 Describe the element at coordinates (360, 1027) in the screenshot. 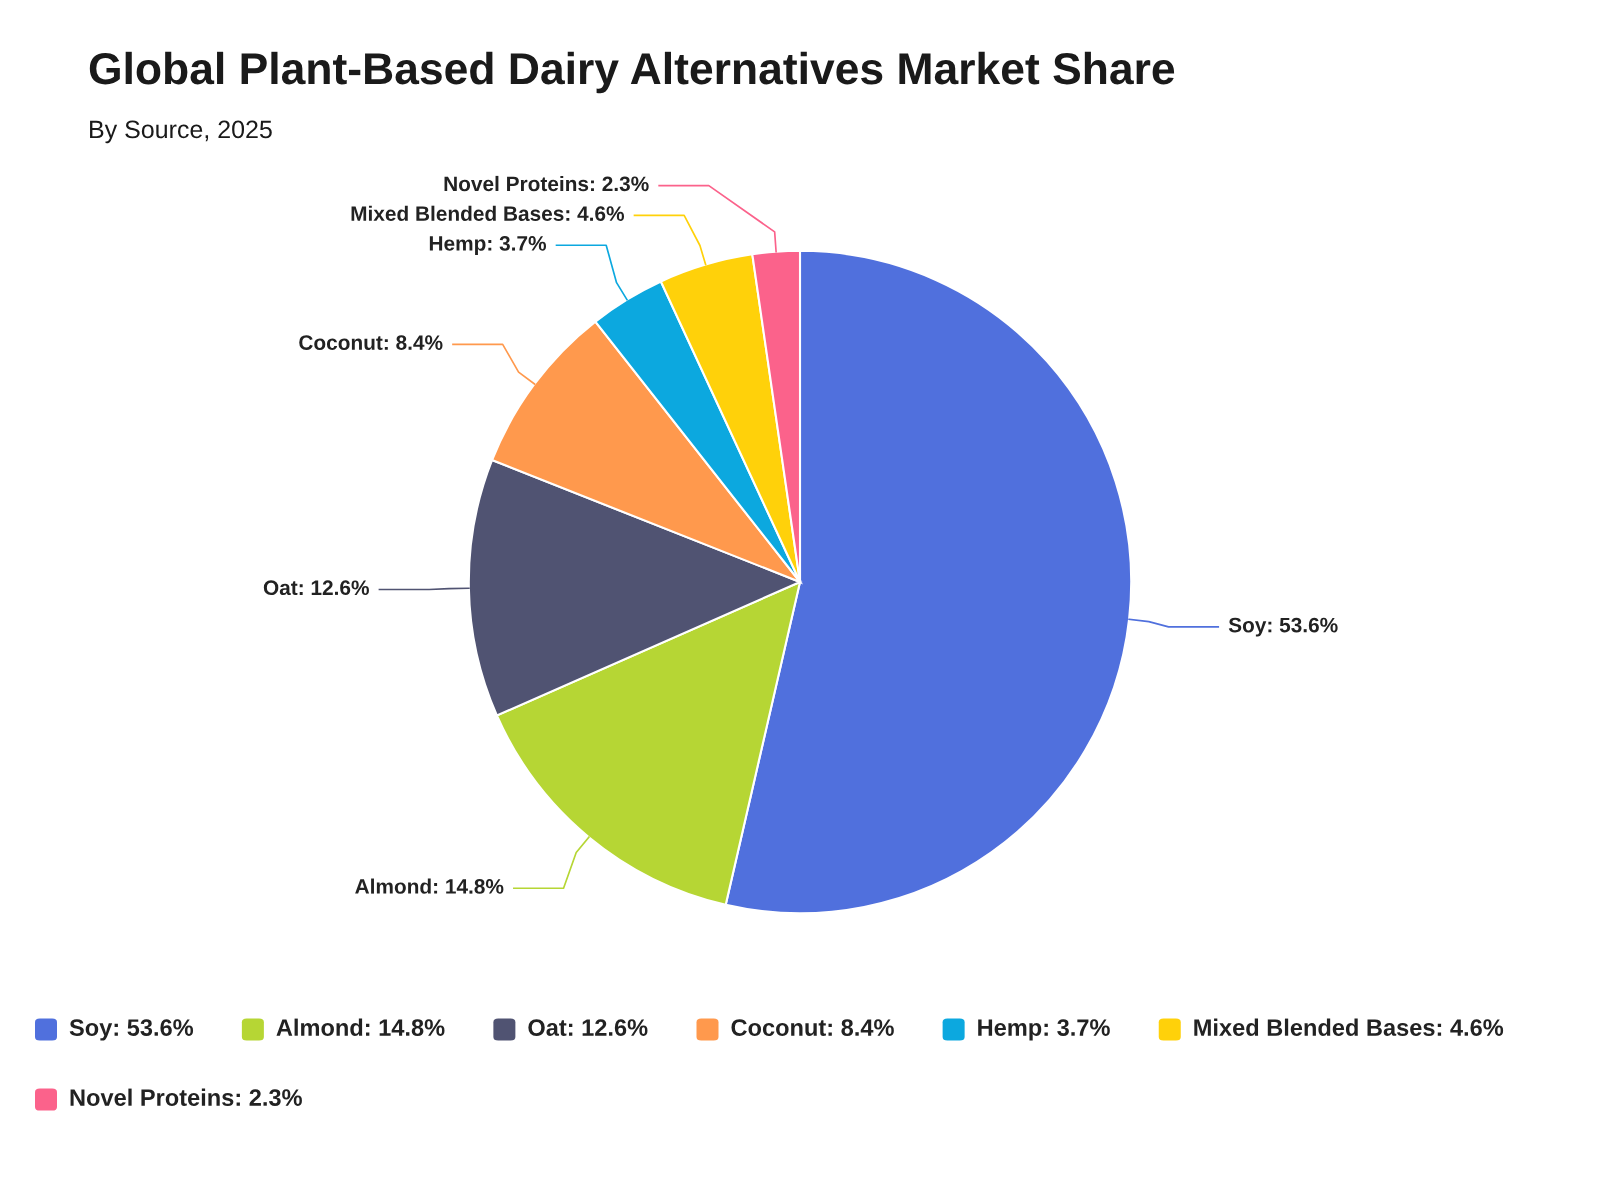

I see `legend-label: Almond: 14.8%` at that location.